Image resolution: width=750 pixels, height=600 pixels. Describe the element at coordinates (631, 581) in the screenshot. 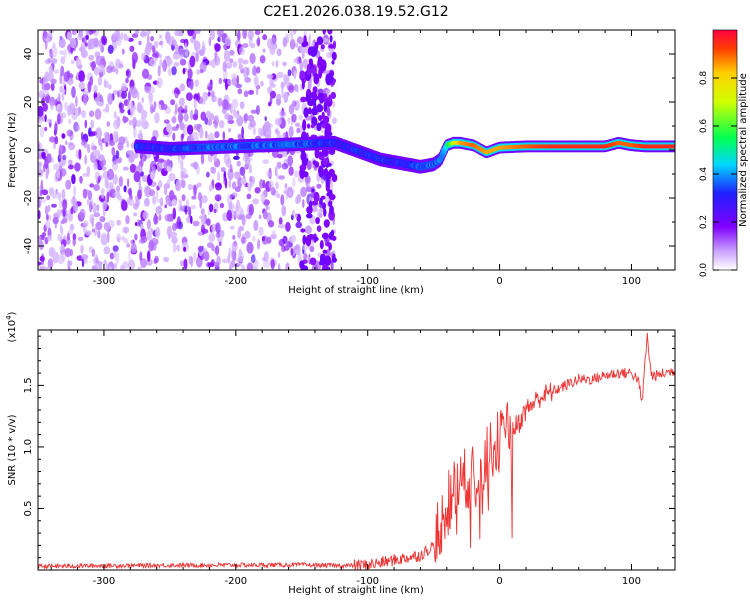

I see `x-tick-label: 100` at that location.